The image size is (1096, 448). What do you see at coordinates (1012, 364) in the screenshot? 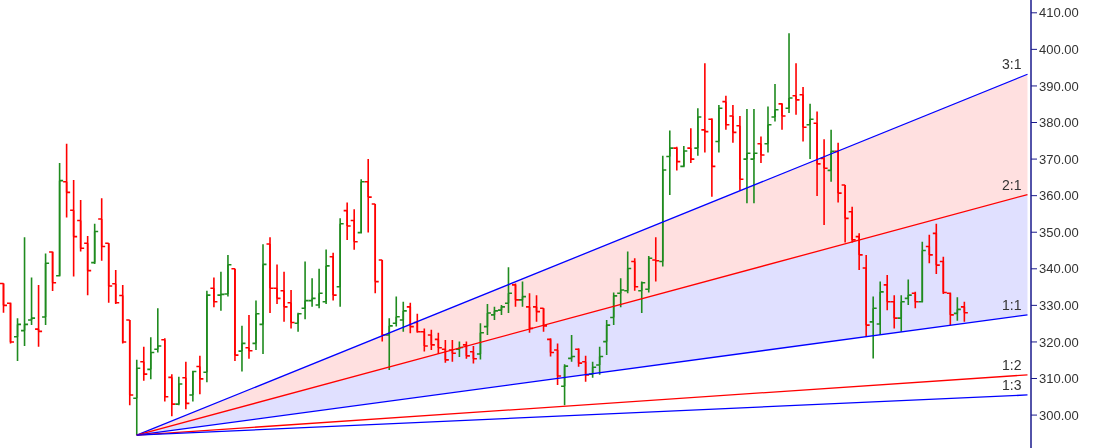
I see `series-label: 1:2` at bounding box center [1012, 364].